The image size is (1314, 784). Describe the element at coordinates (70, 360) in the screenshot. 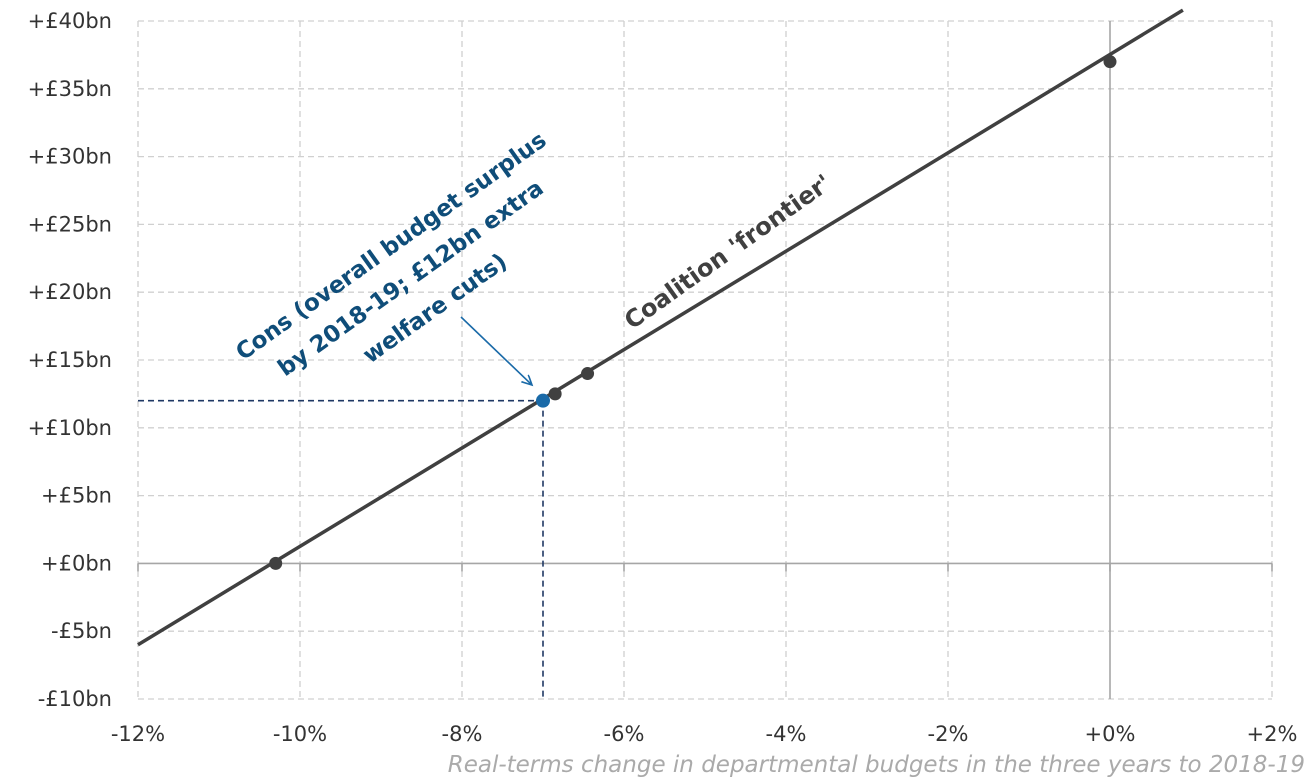

I see `y-tick-label: +£15bn` at that location.